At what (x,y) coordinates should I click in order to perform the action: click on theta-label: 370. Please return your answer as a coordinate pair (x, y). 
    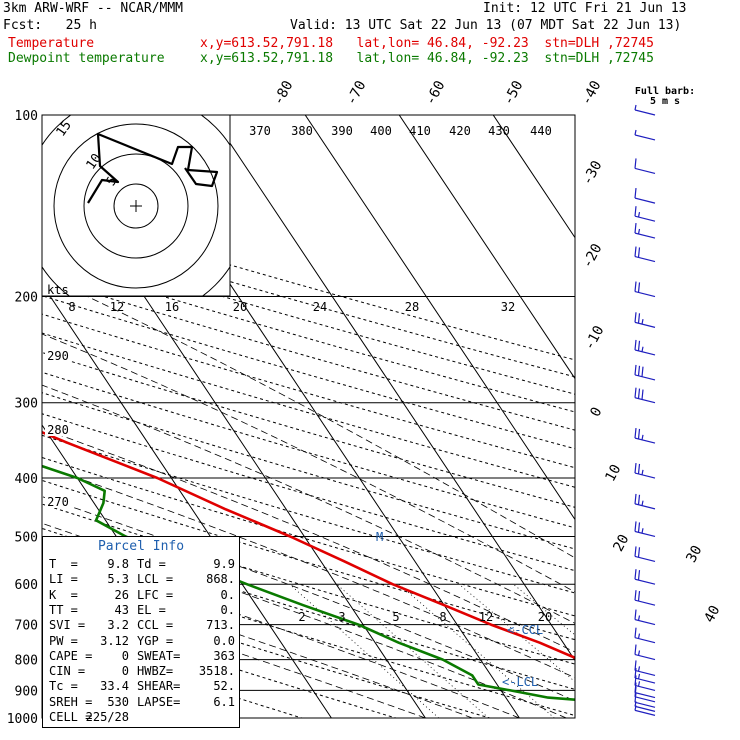
    Looking at the image, I should click on (260, 131).